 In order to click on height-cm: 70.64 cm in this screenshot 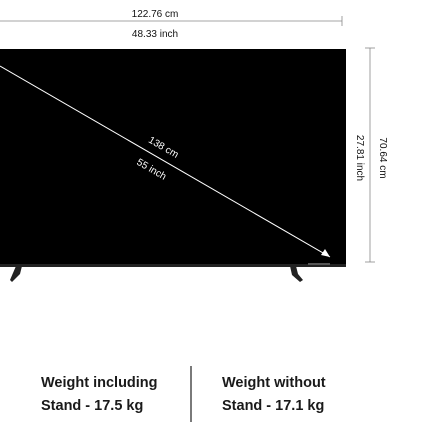, I will do `click(382, 157)`.